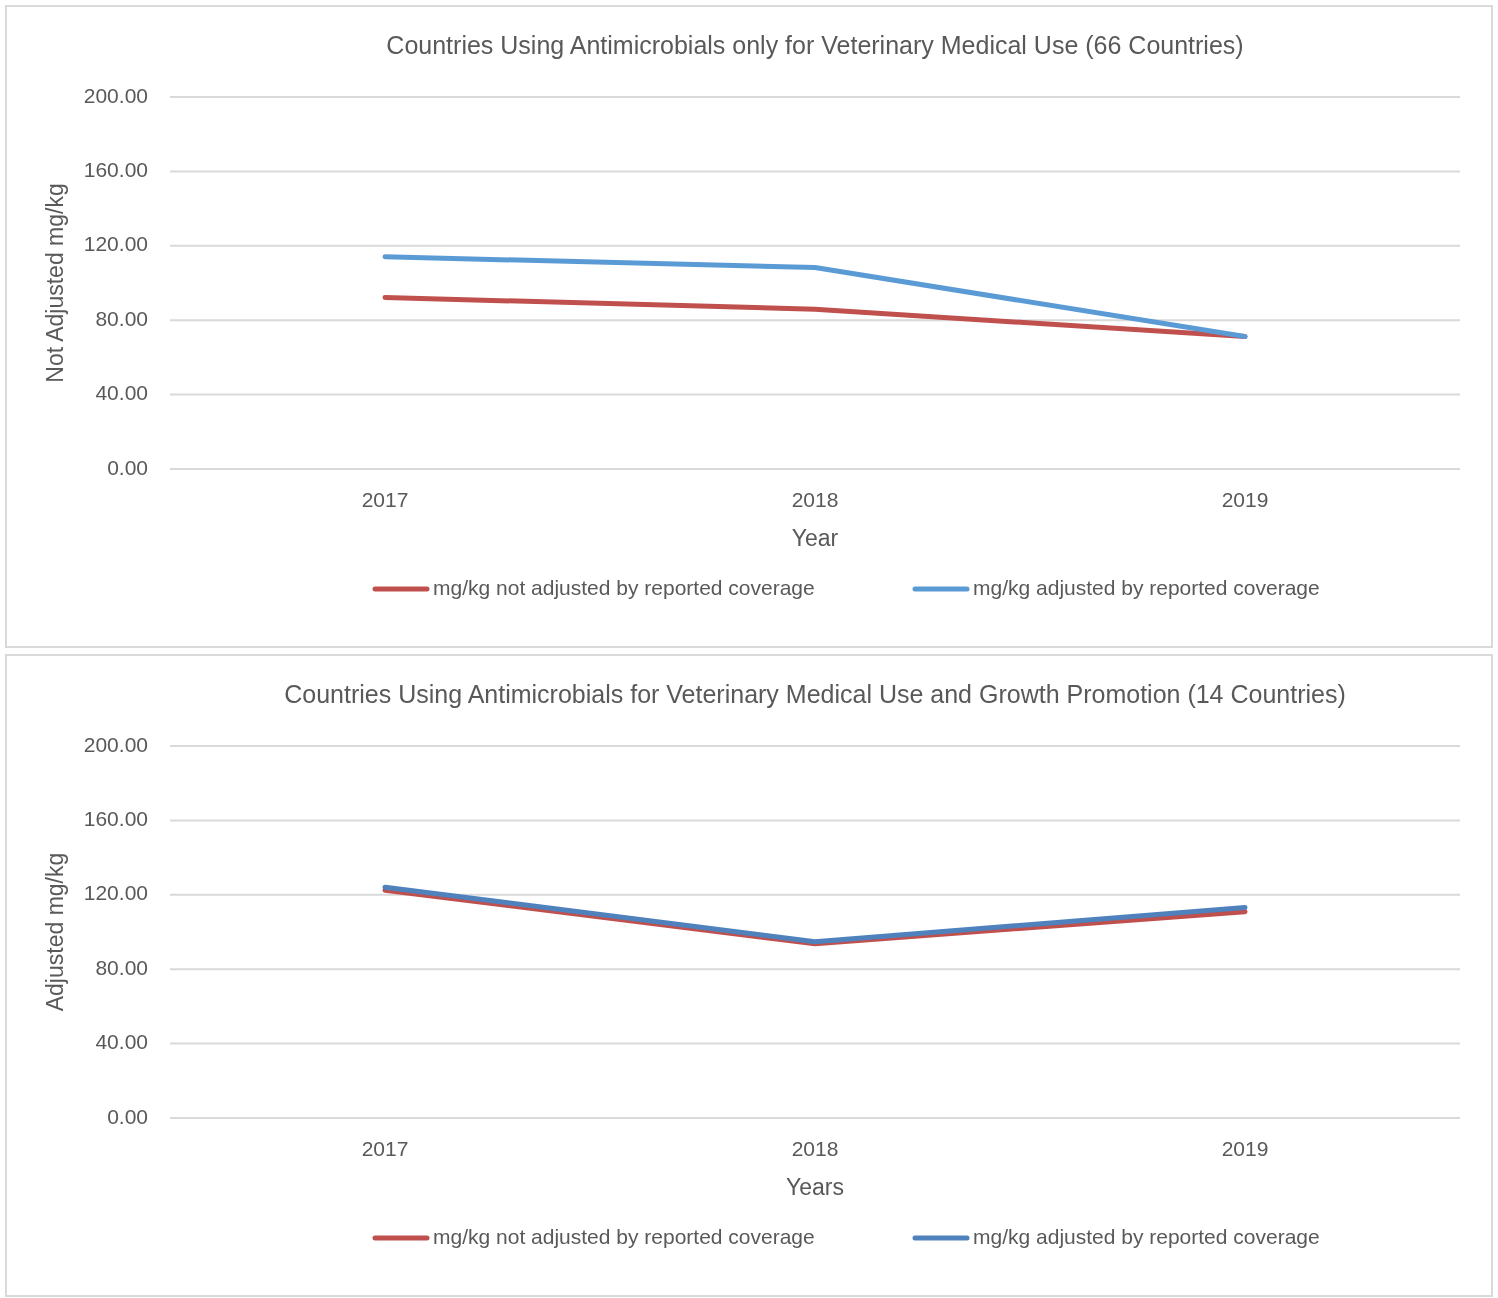 This screenshot has width=1498, height=1298. Describe the element at coordinates (55, 932) in the screenshot. I see `y-axis-title: Adjusted mg/kg` at that location.